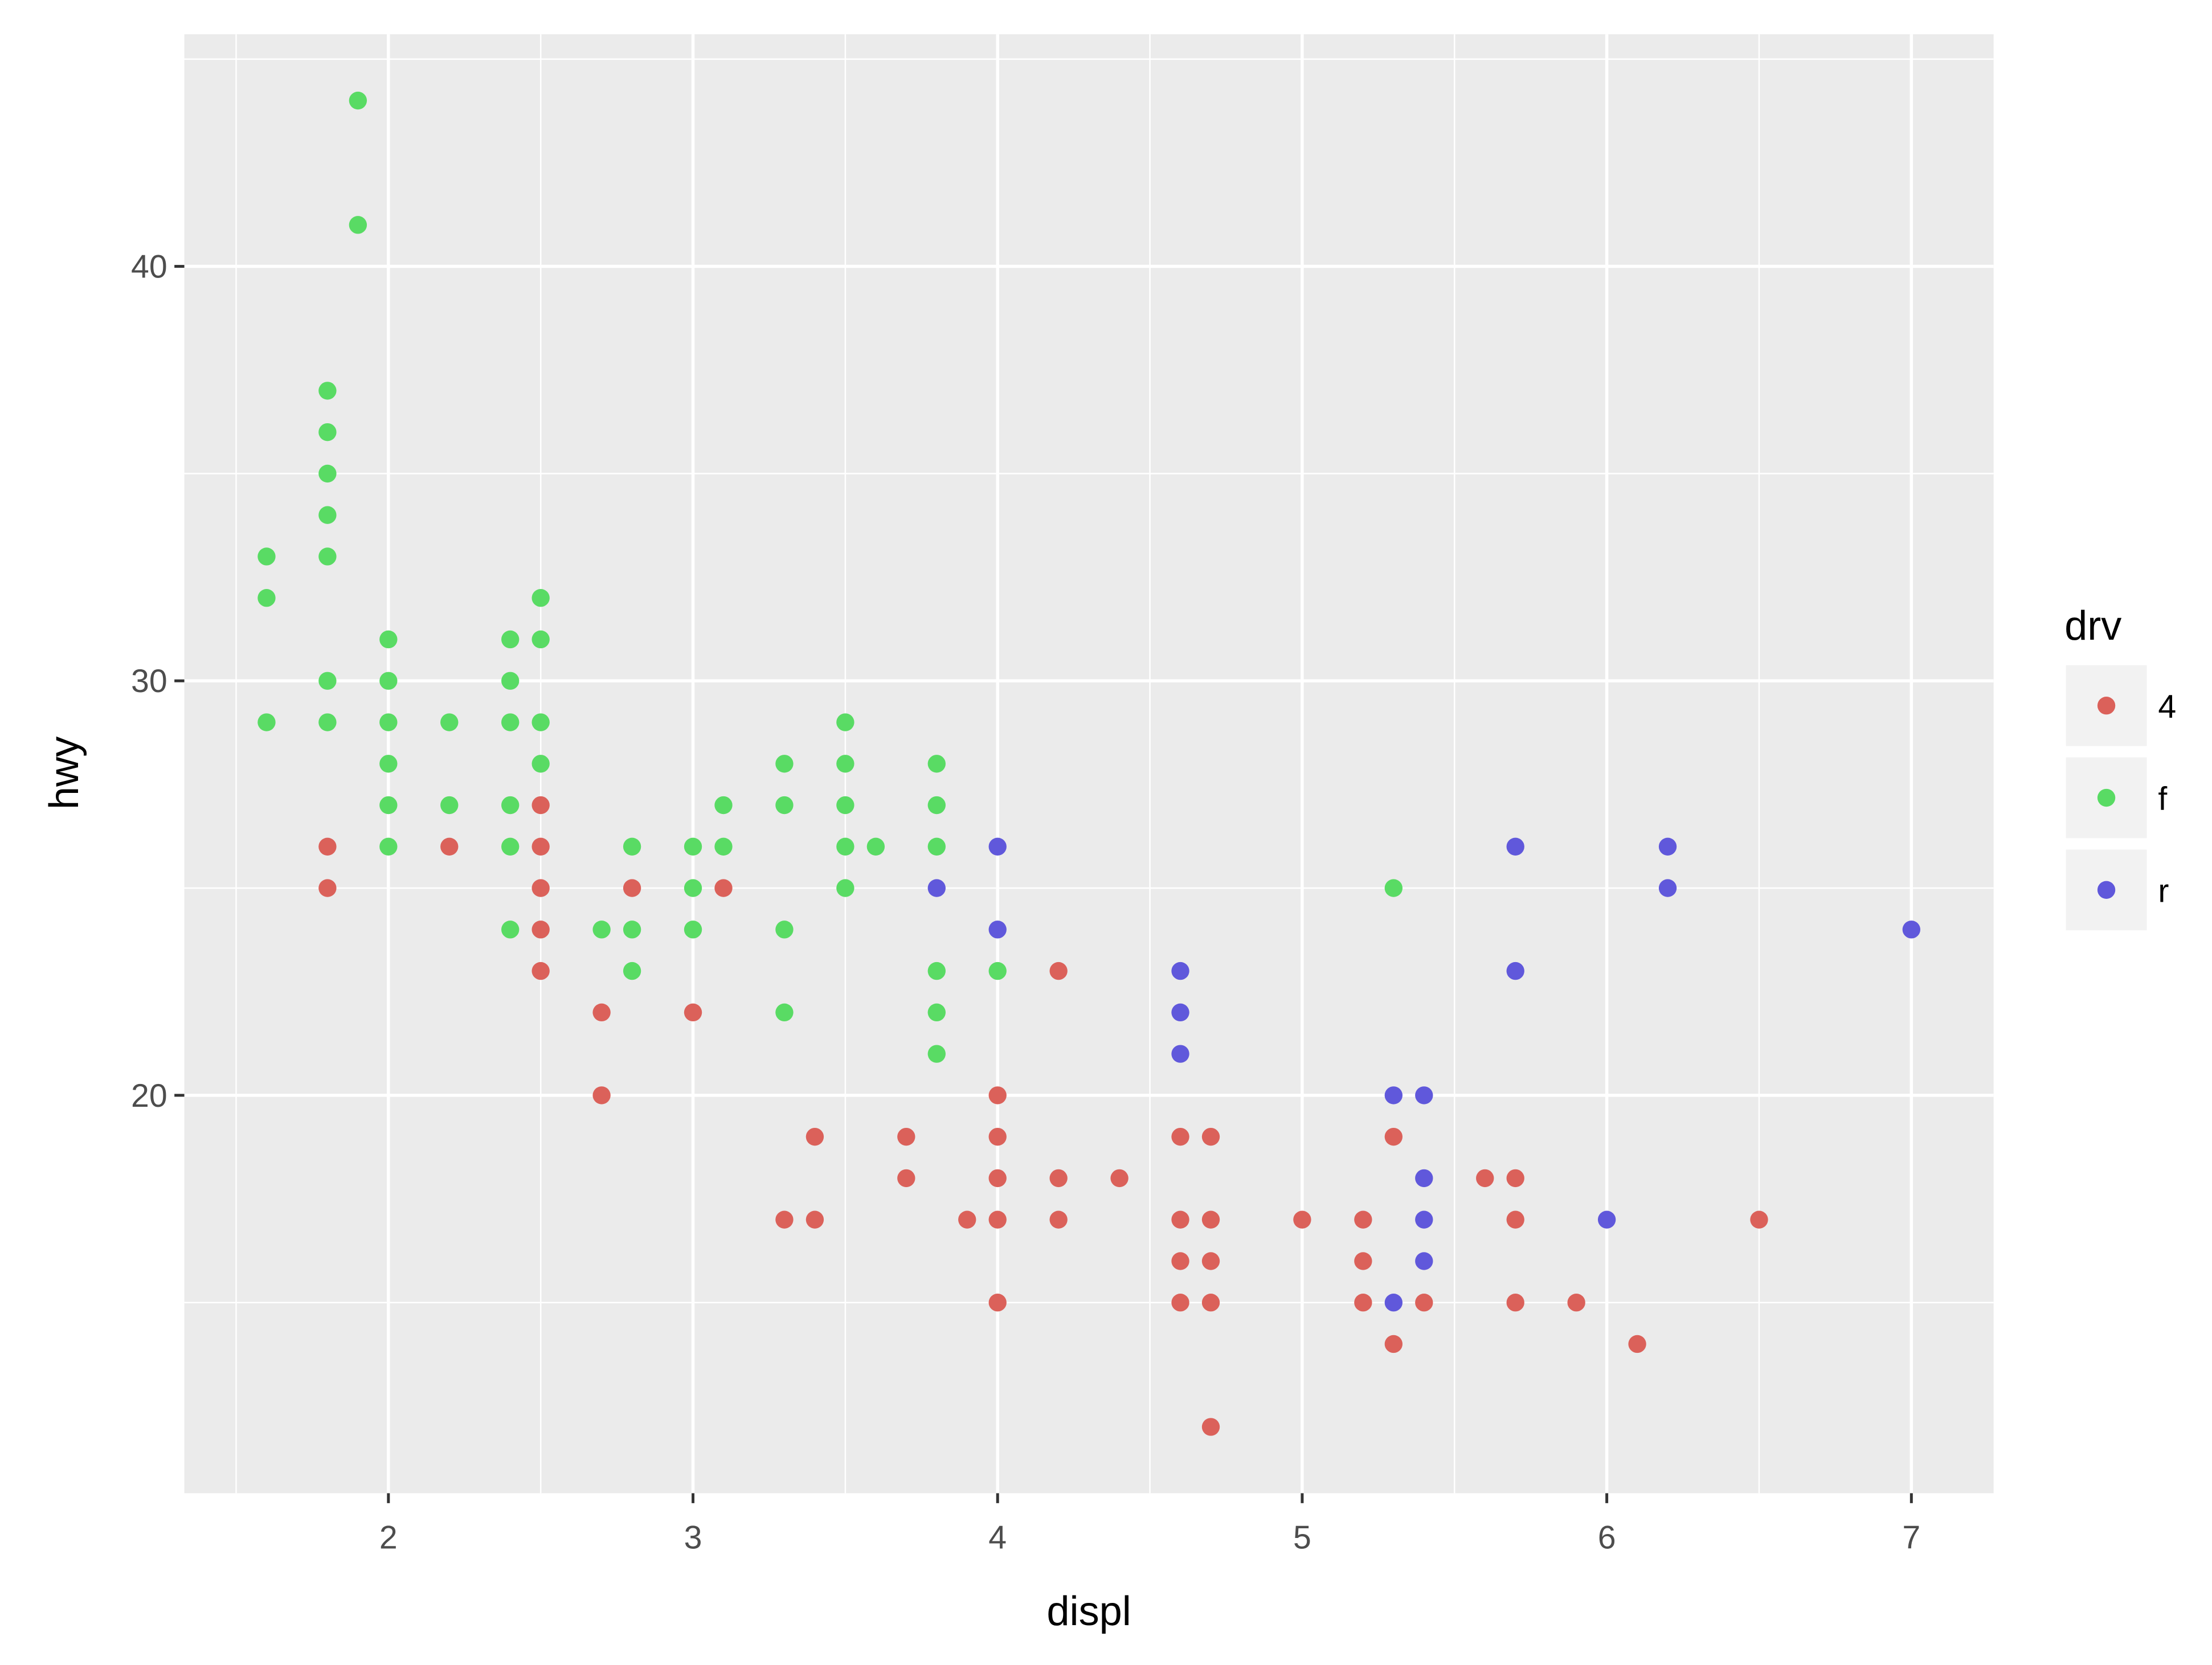  What do you see at coordinates (2163, 891) in the screenshot?
I see `legend-label: r` at bounding box center [2163, 891].